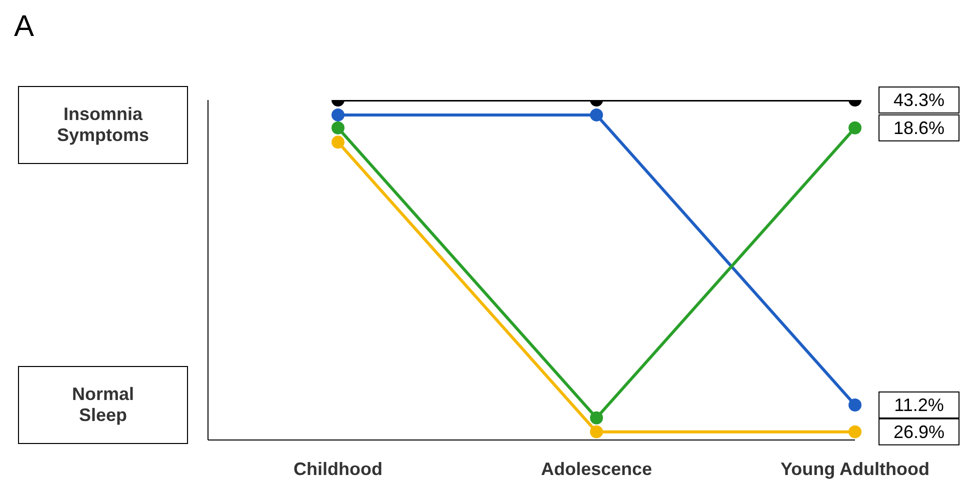 This screenshot has height=490, width=976. I want to click on x-tick-label: Adolescence, so click(596, 468).